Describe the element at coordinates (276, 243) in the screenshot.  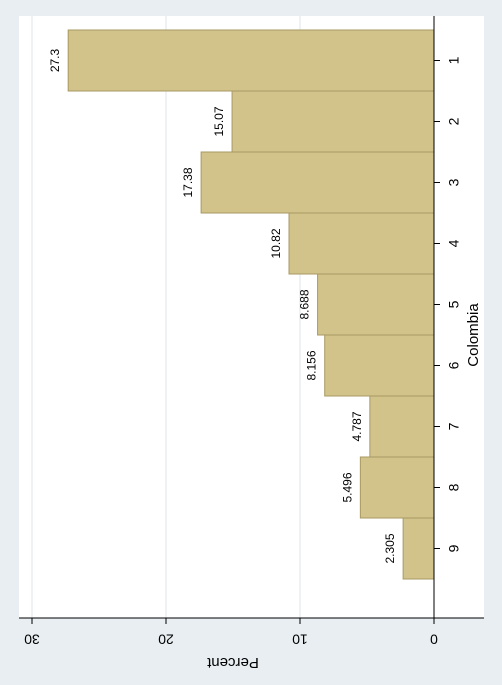
I see `data-label-4: 10.82` at that location.